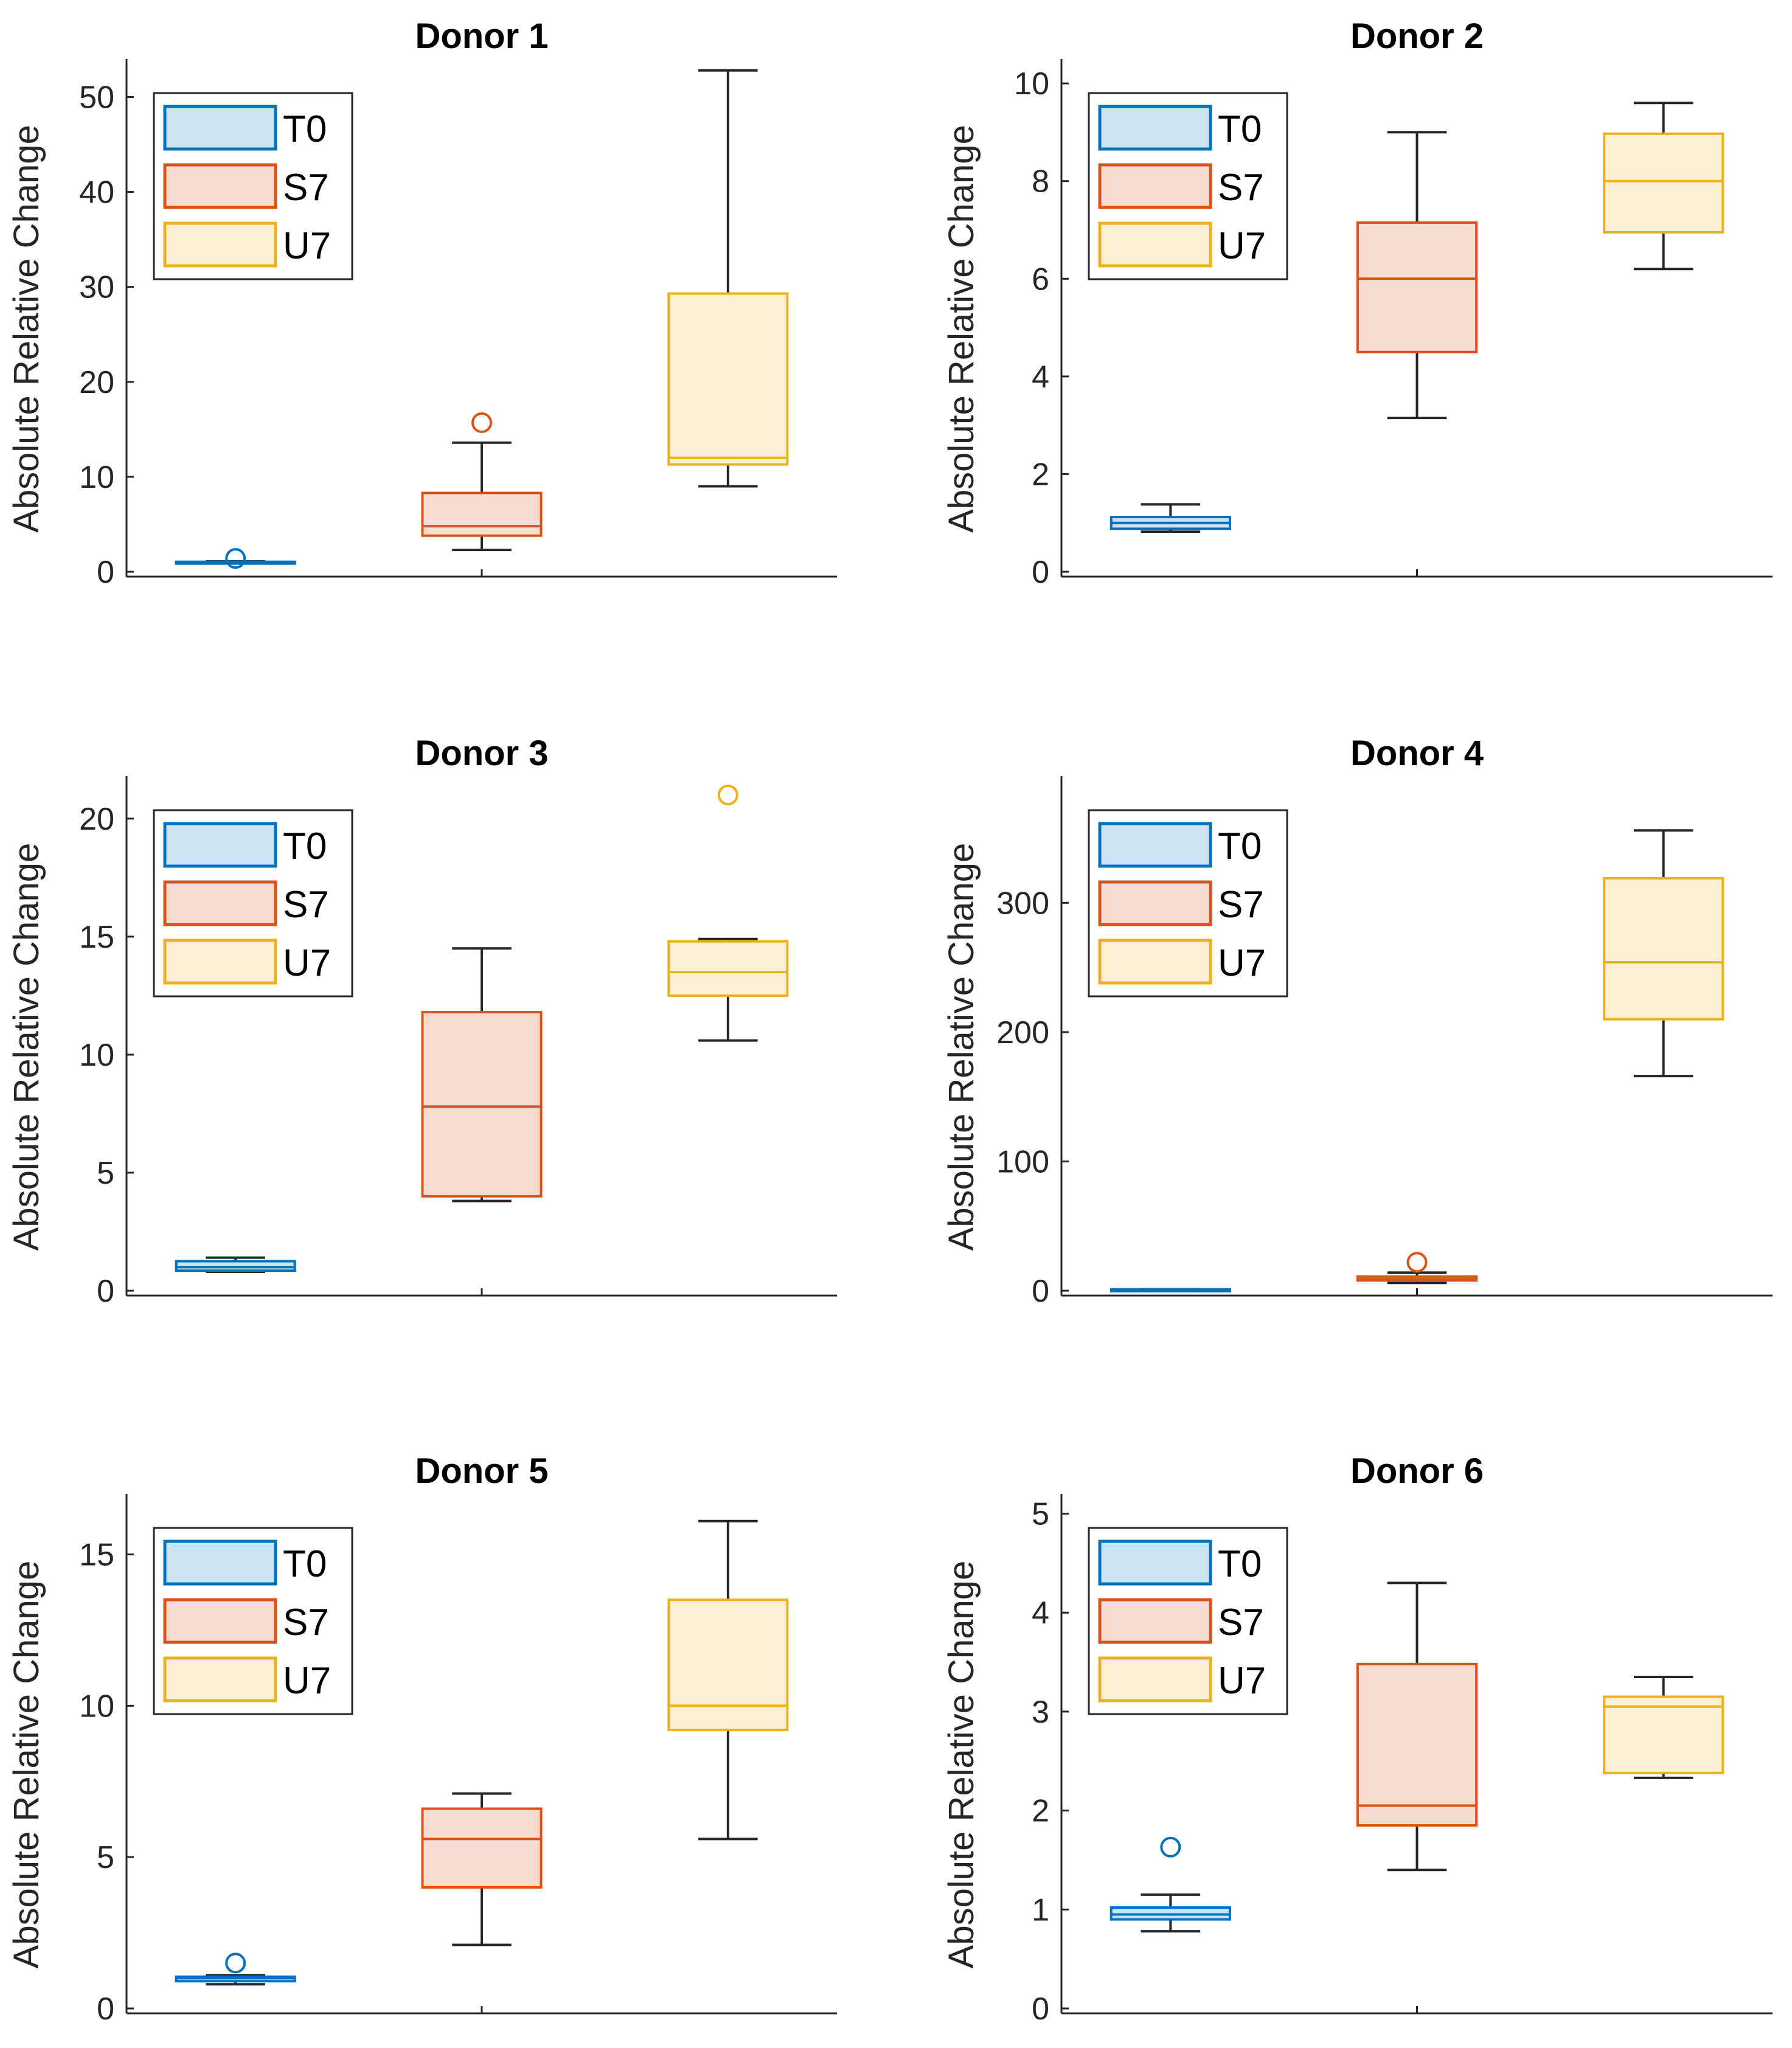 This screenshot has width=1792, height=2048. I want to click on y-tick-label: 50, so click(96, 97).